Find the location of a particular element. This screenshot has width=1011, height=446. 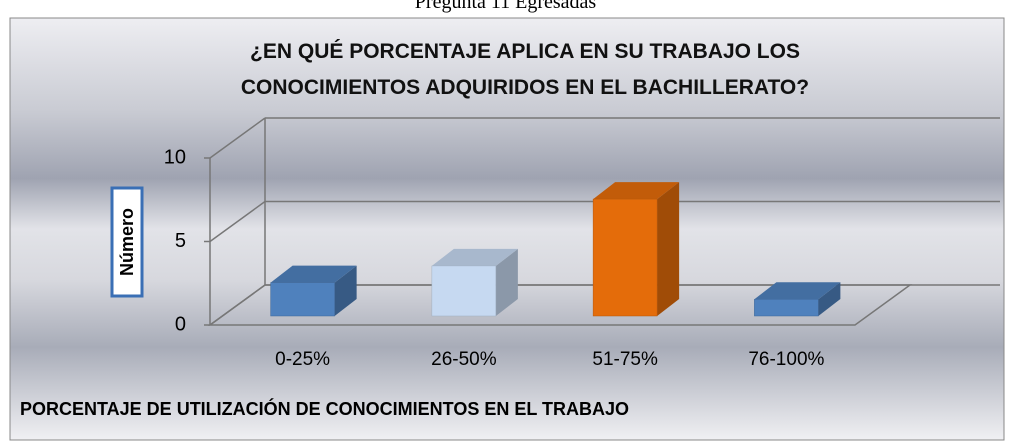

x-tick-label: 26-50% is located at coordinates (464, 359).